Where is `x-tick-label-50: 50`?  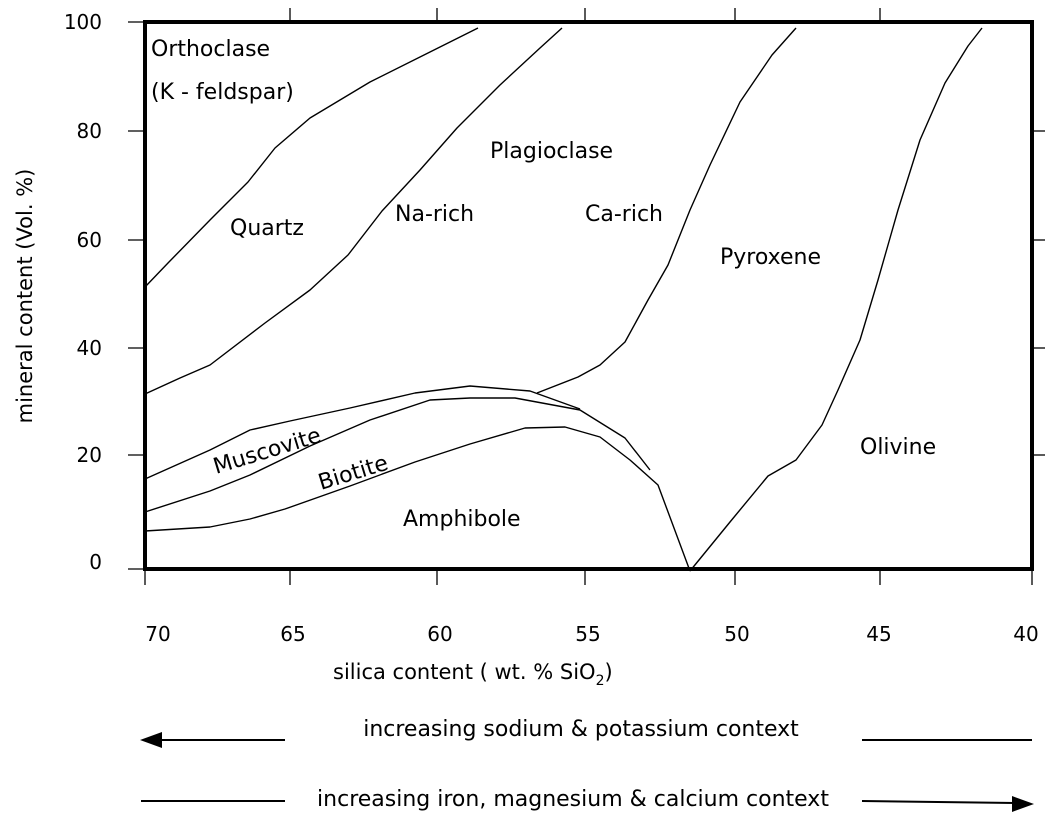 x-tick-label-50: 50 is located at coordinates (736, 634).